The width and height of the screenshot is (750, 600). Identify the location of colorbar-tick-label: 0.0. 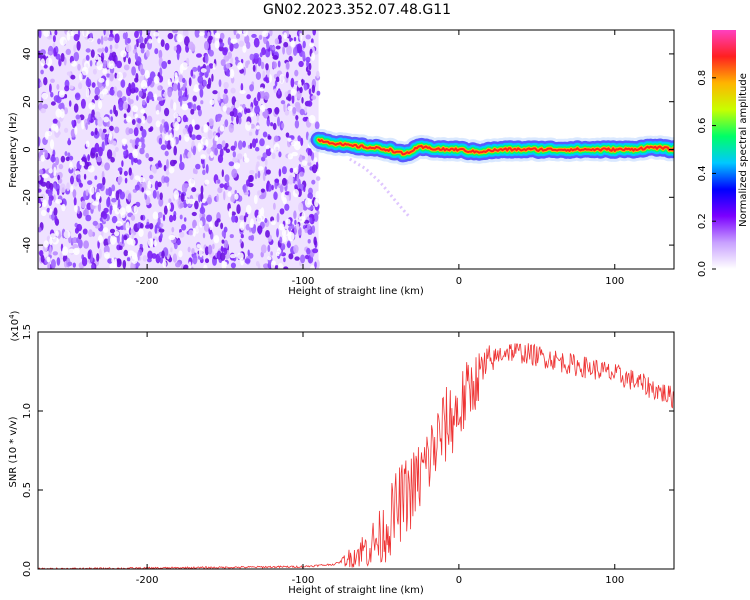
(702, 269).